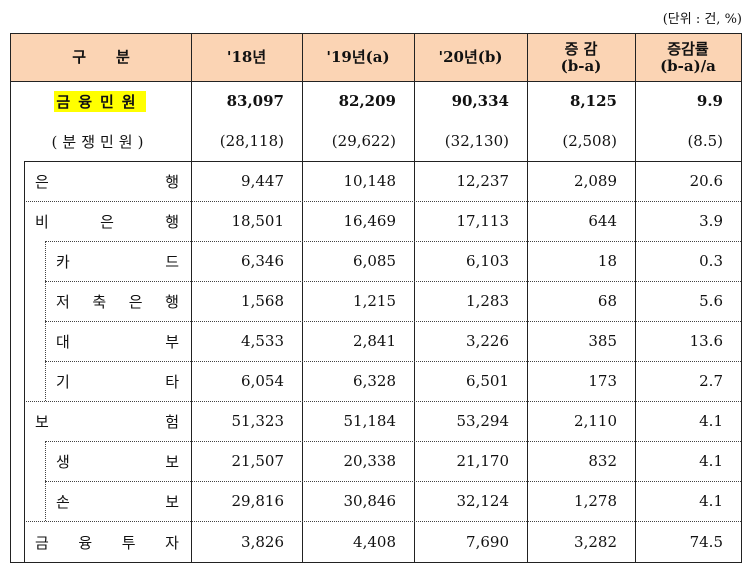  I want to click on header-change-l2: (b-a), so click(581, 65).